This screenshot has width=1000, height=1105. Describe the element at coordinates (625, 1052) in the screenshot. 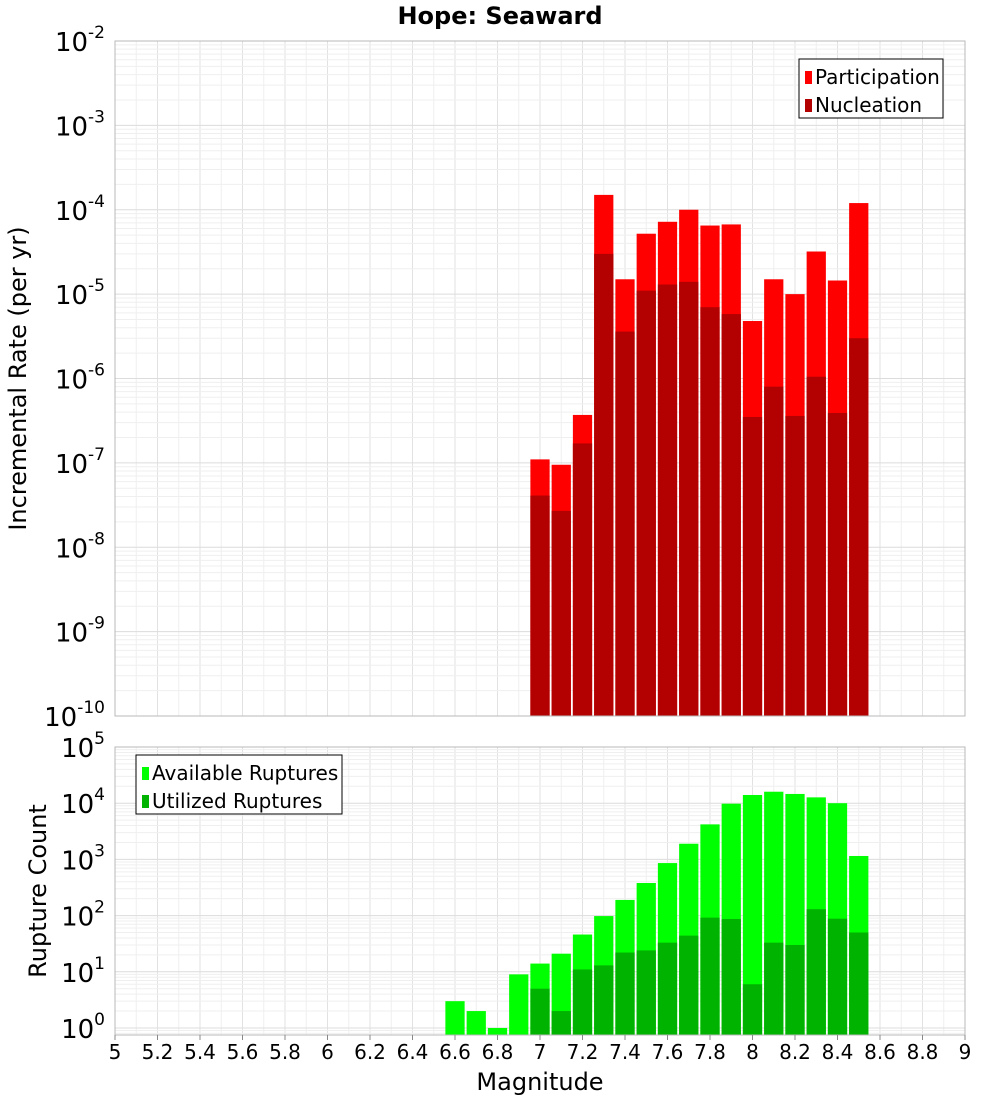

I see `x-tick-label: 7.4` at that location.